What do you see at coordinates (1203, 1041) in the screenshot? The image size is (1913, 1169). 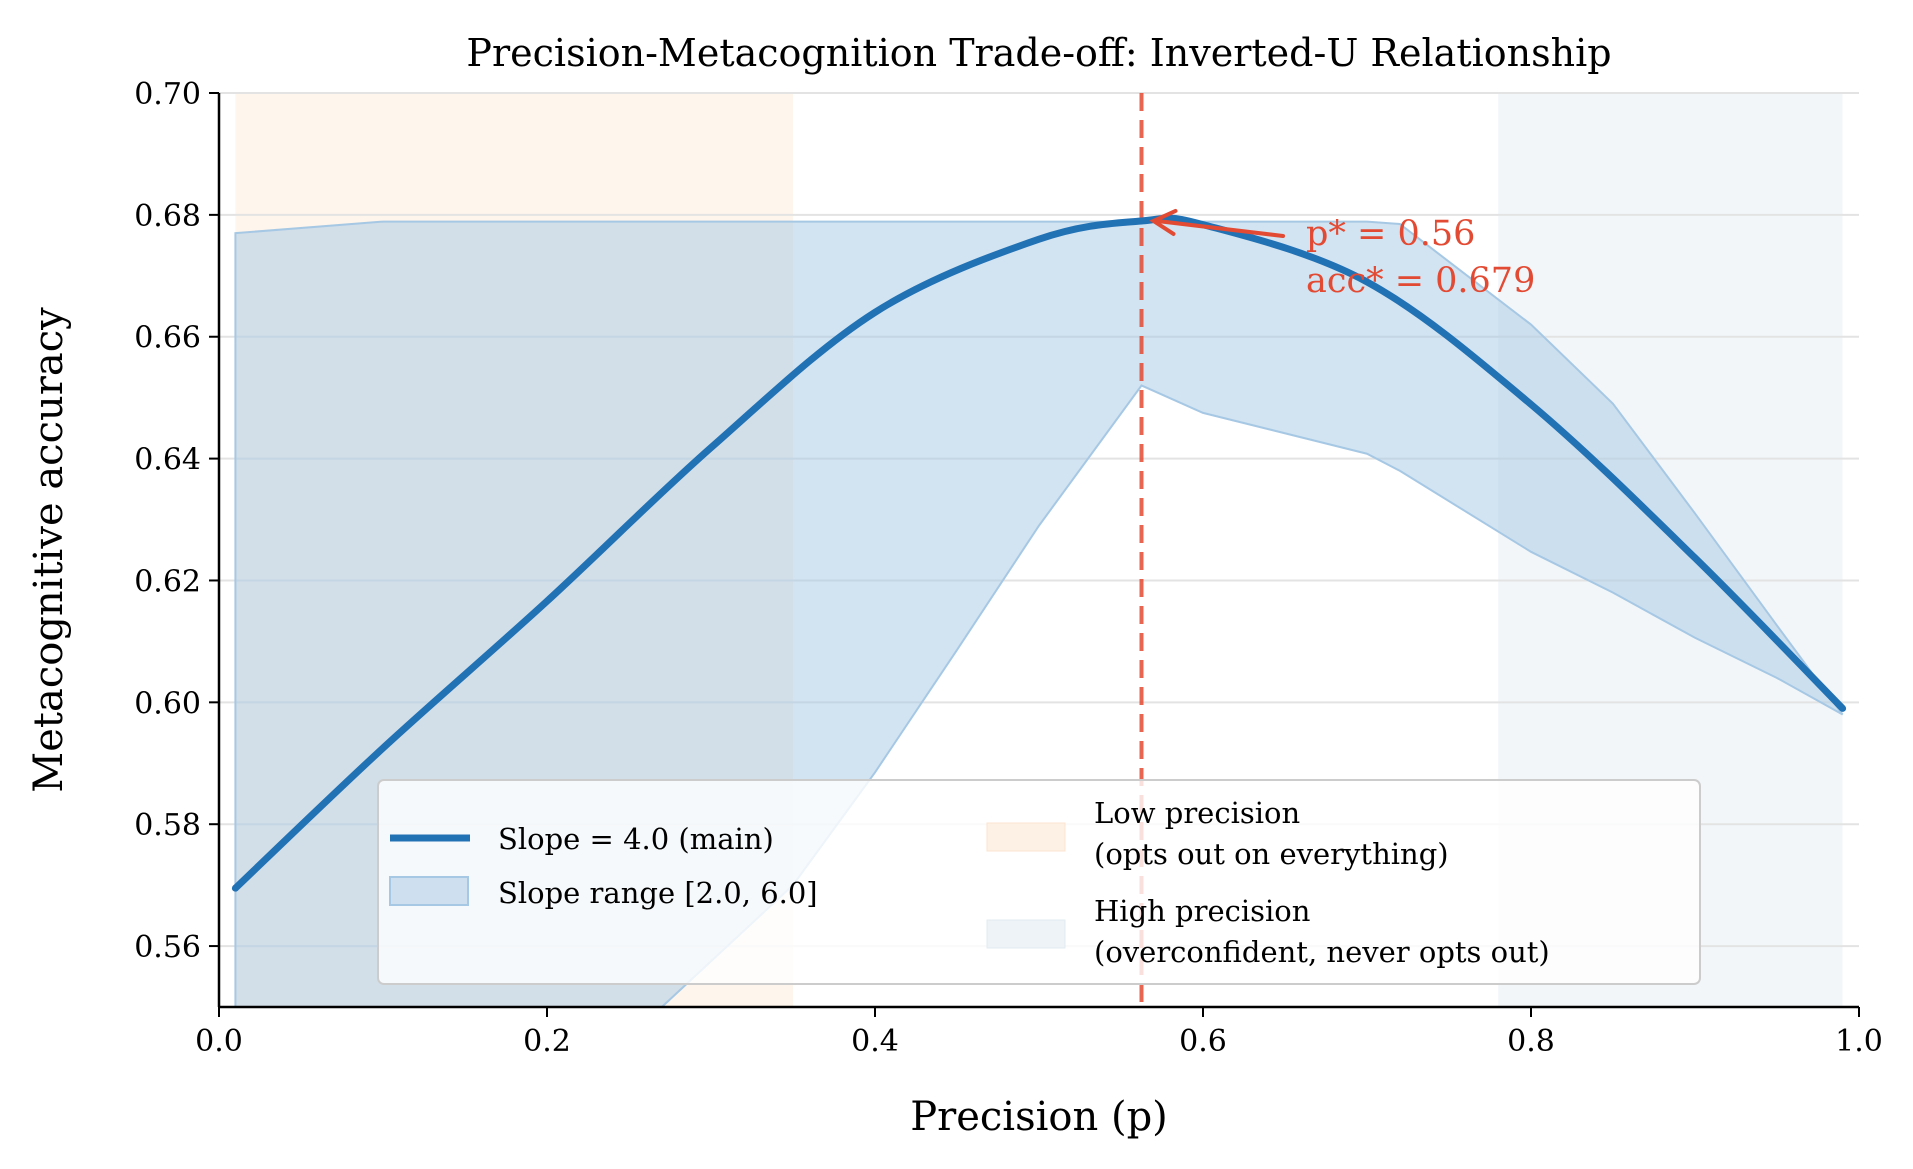 I see `x-tick-label: 0.6` at bounding box center [1203, 1041].